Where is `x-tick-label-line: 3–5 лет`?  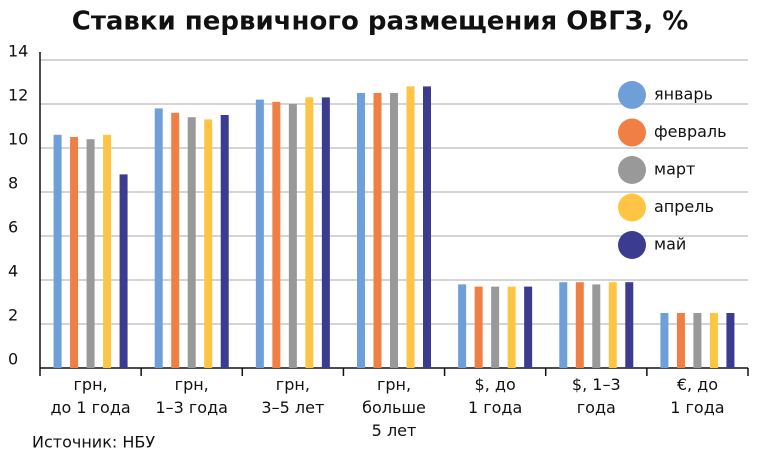
x-tick-label-line: 3–5 лет is located at coordinates (292, 407).